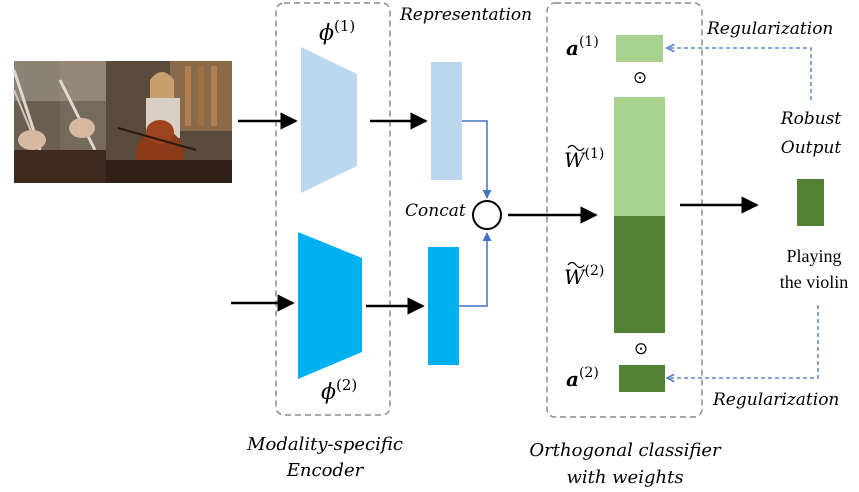 The width and height of the screenshot is (859, 492). Describe the element at coordinates (443, 306) in the screenshot. I see `audio-representation-bar` at that location.